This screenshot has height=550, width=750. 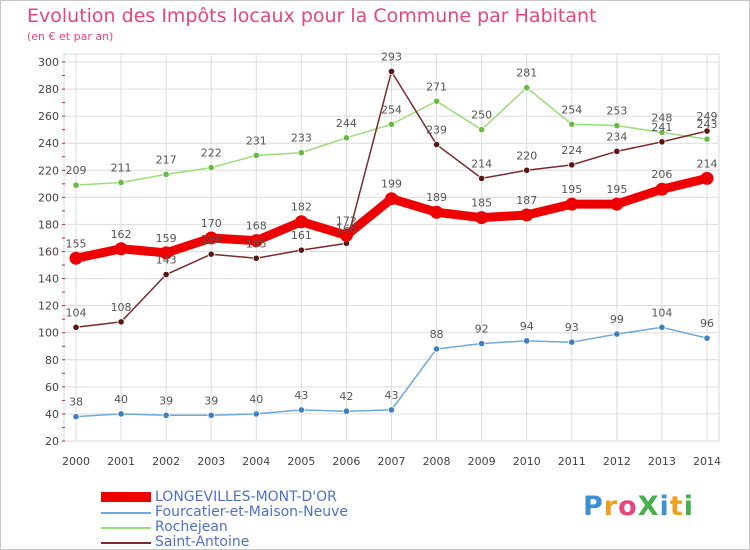 I want to click on data-label: 293, so click(x=391, y=56).